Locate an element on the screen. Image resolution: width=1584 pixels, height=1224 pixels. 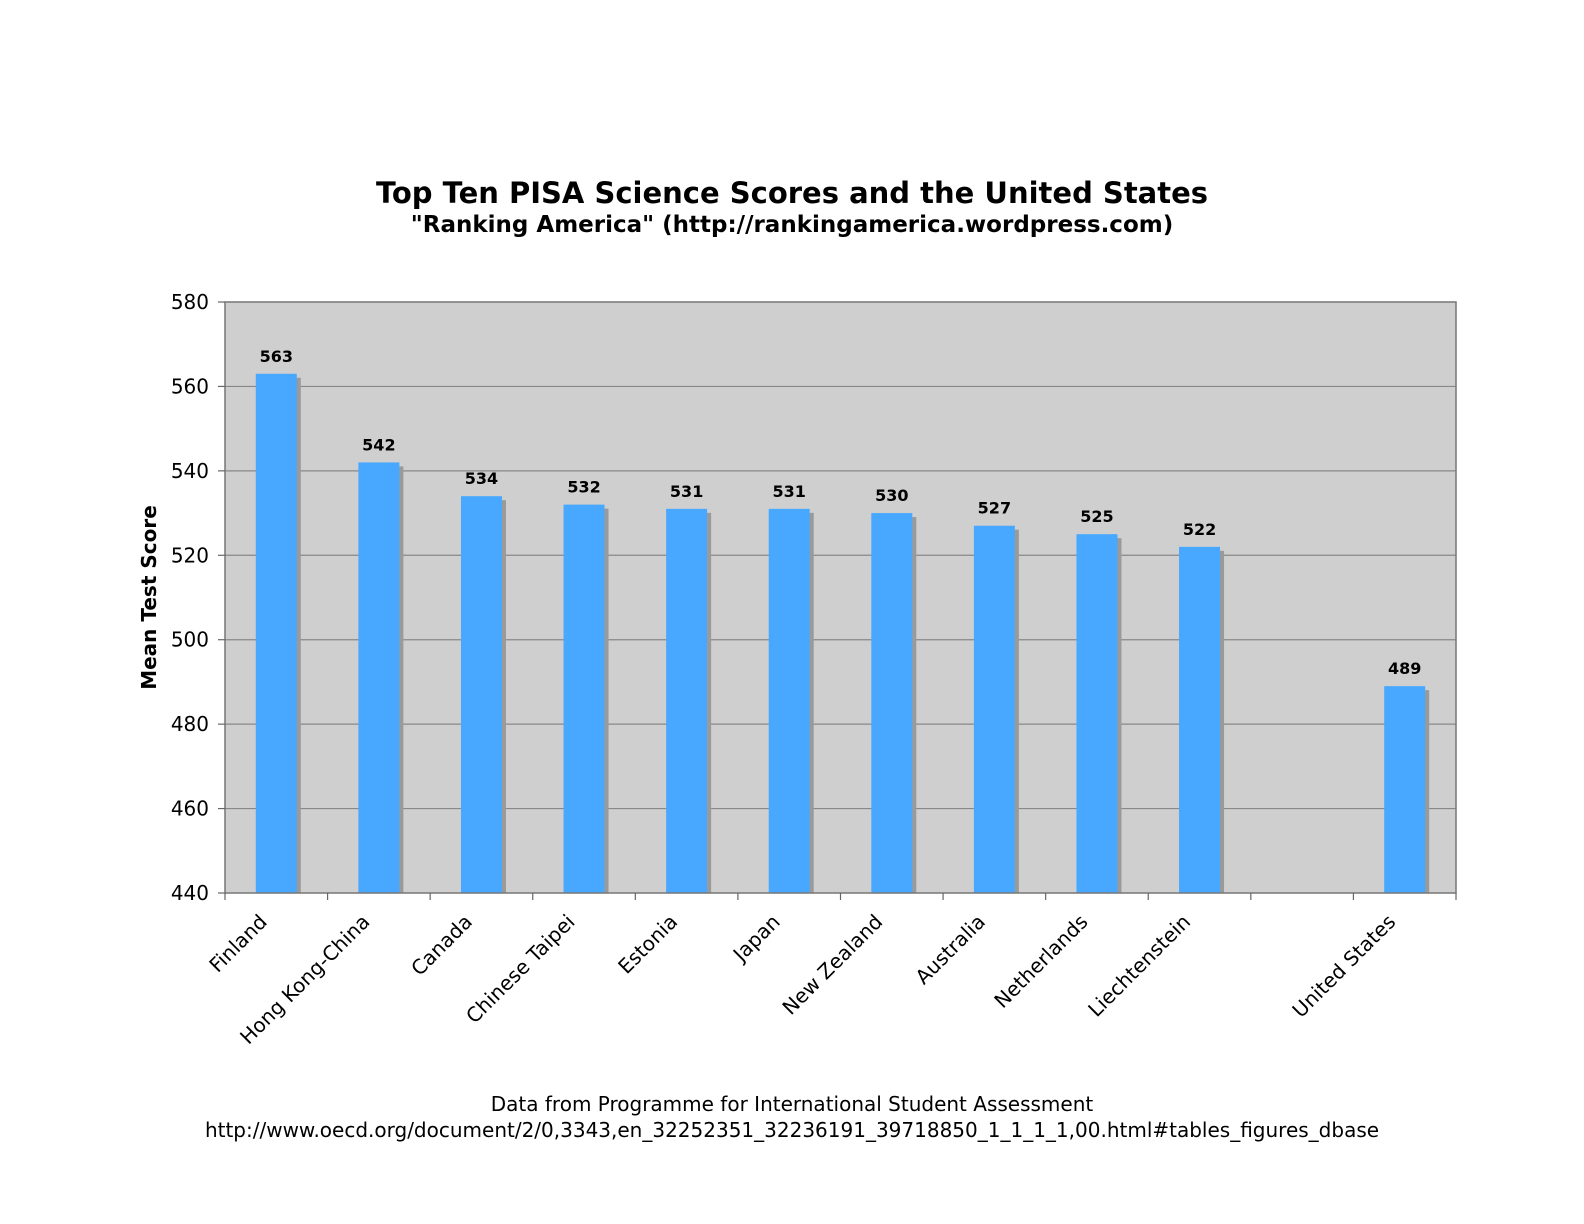
x-tick-label: Chinese Taipei is located at coordinates (520, 969).